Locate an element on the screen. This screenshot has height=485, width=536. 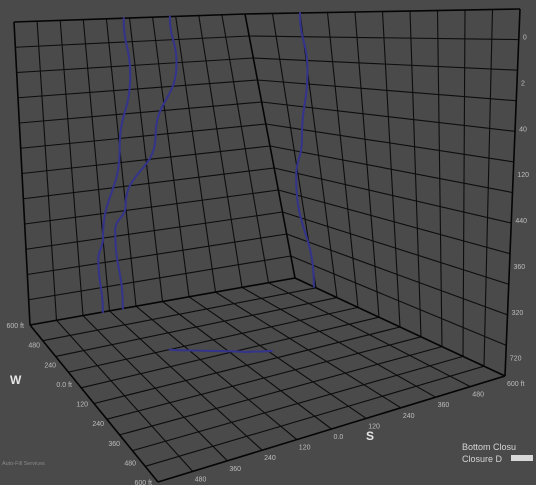
w-axis-ticks: 600 ft 480 240 0.0 ft 120 240 360 480 600 ft is located at coordinates (79, 404).